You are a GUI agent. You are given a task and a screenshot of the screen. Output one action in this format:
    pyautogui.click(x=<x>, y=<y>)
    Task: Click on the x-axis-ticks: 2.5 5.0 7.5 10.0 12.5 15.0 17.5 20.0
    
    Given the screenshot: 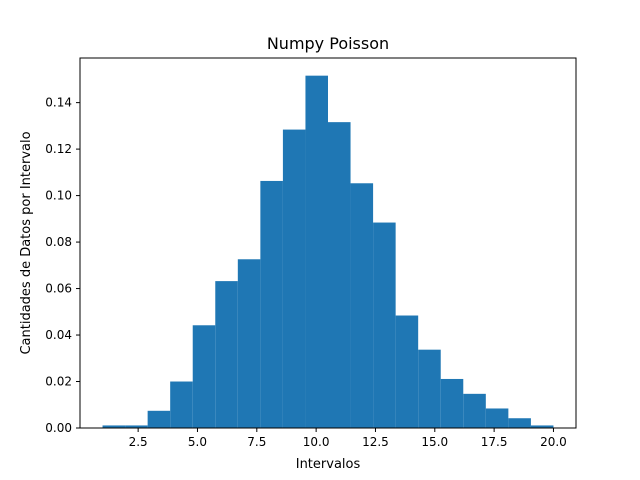 What is the action you would take?
    pyautogui.click(x=348, y=438)
    